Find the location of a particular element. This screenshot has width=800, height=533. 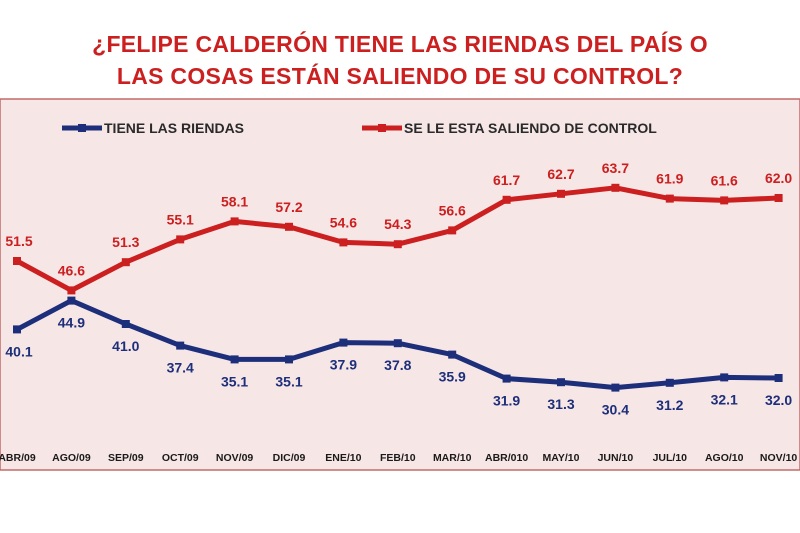

x-tick-label: ABR/09 is located at coordinates (18, 458).